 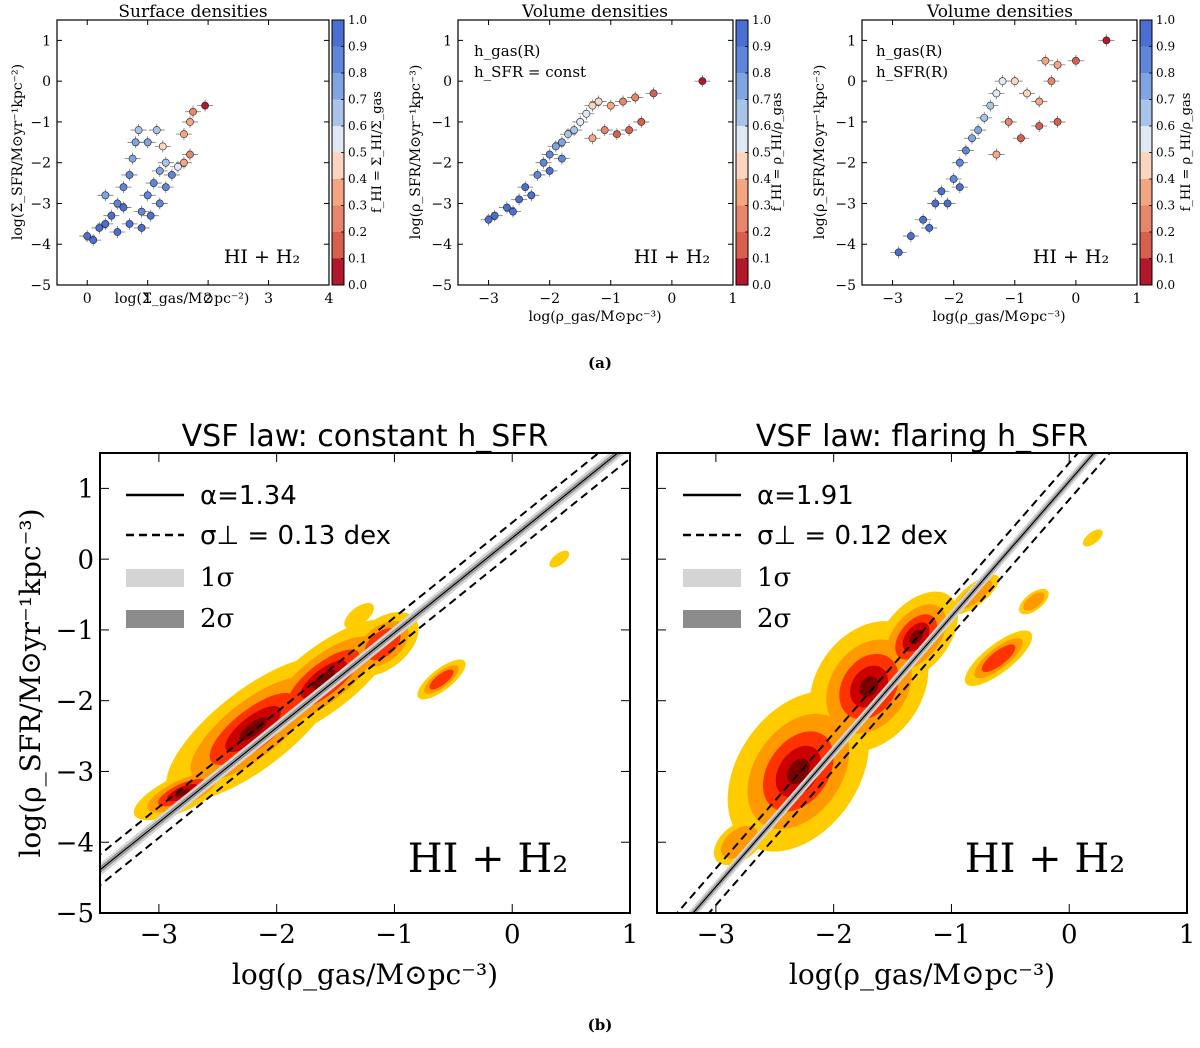 I want to click on b2-scatter-line, so click(x=877, y=683).